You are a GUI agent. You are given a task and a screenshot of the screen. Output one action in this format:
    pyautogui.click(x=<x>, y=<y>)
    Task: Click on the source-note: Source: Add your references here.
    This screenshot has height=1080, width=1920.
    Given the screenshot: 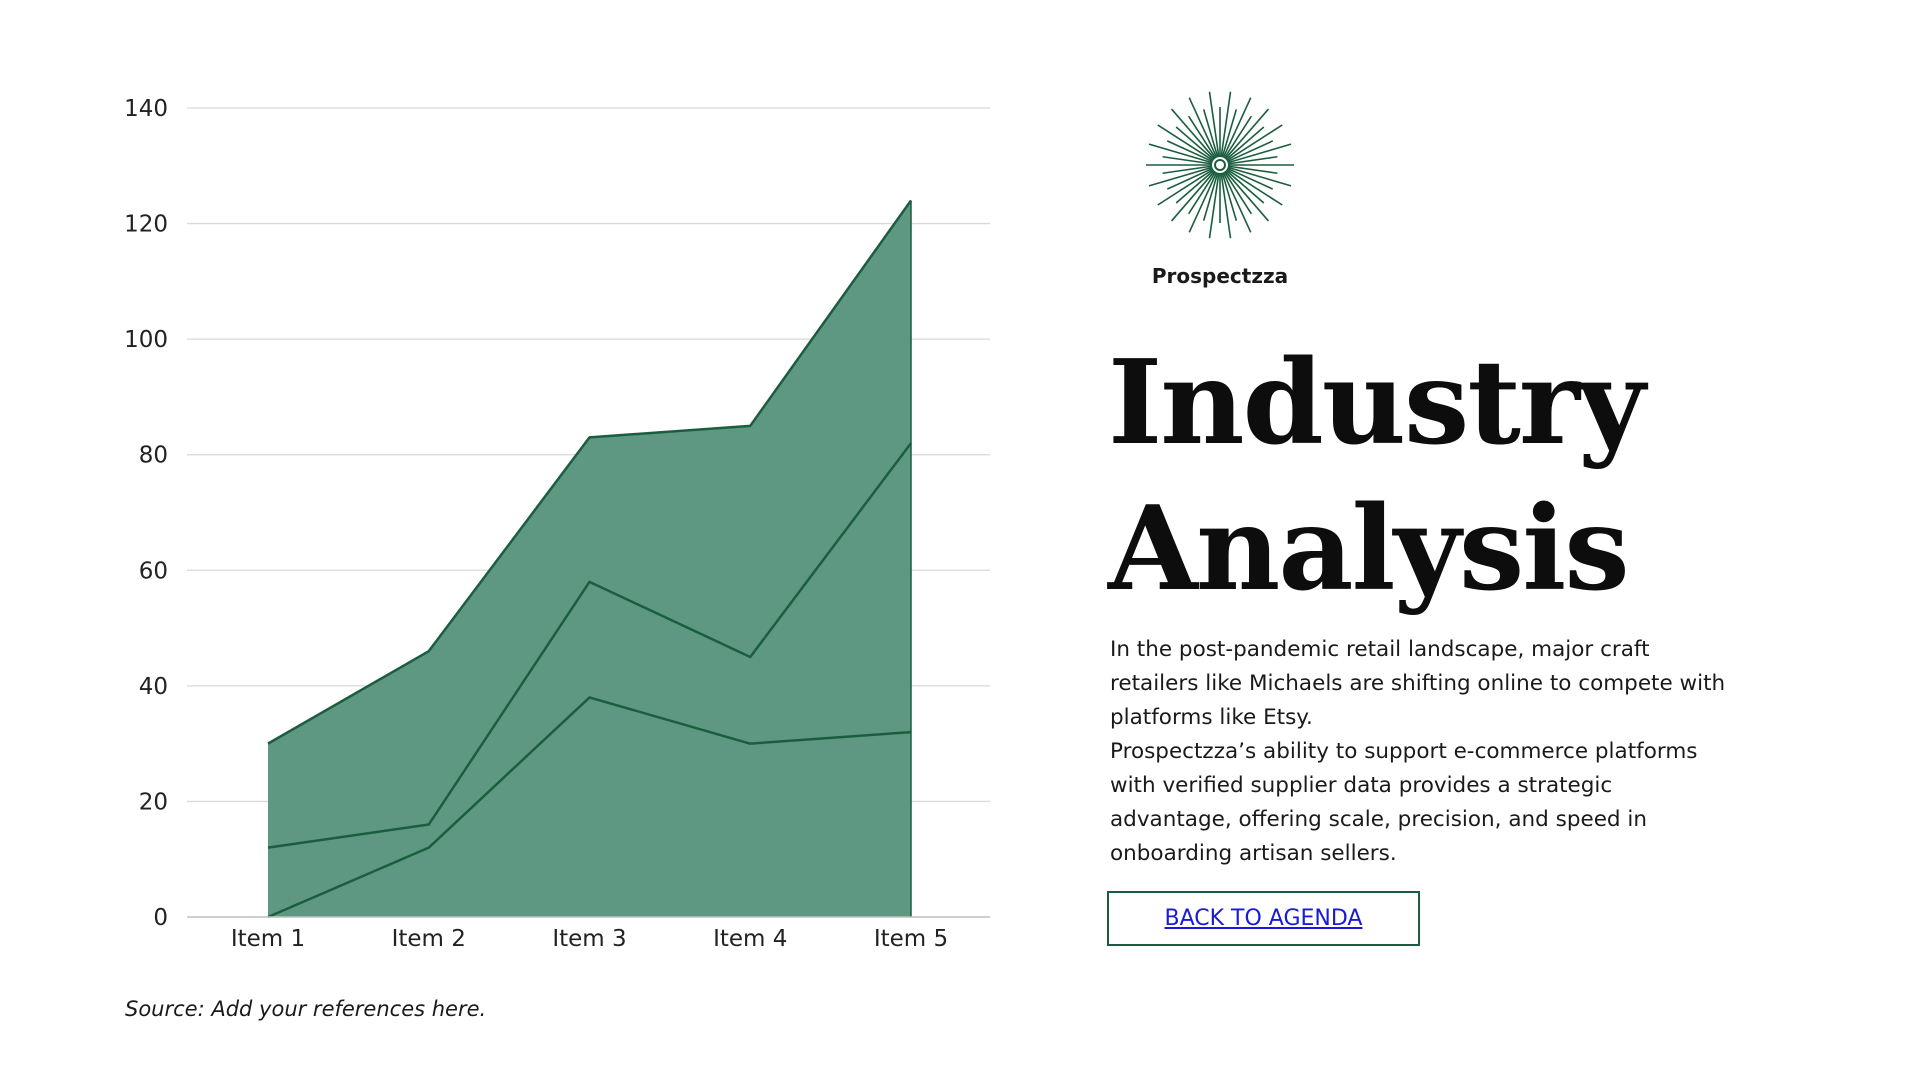 What is the action you would take?
    pyautogui.click(x=306, y=1009)
    